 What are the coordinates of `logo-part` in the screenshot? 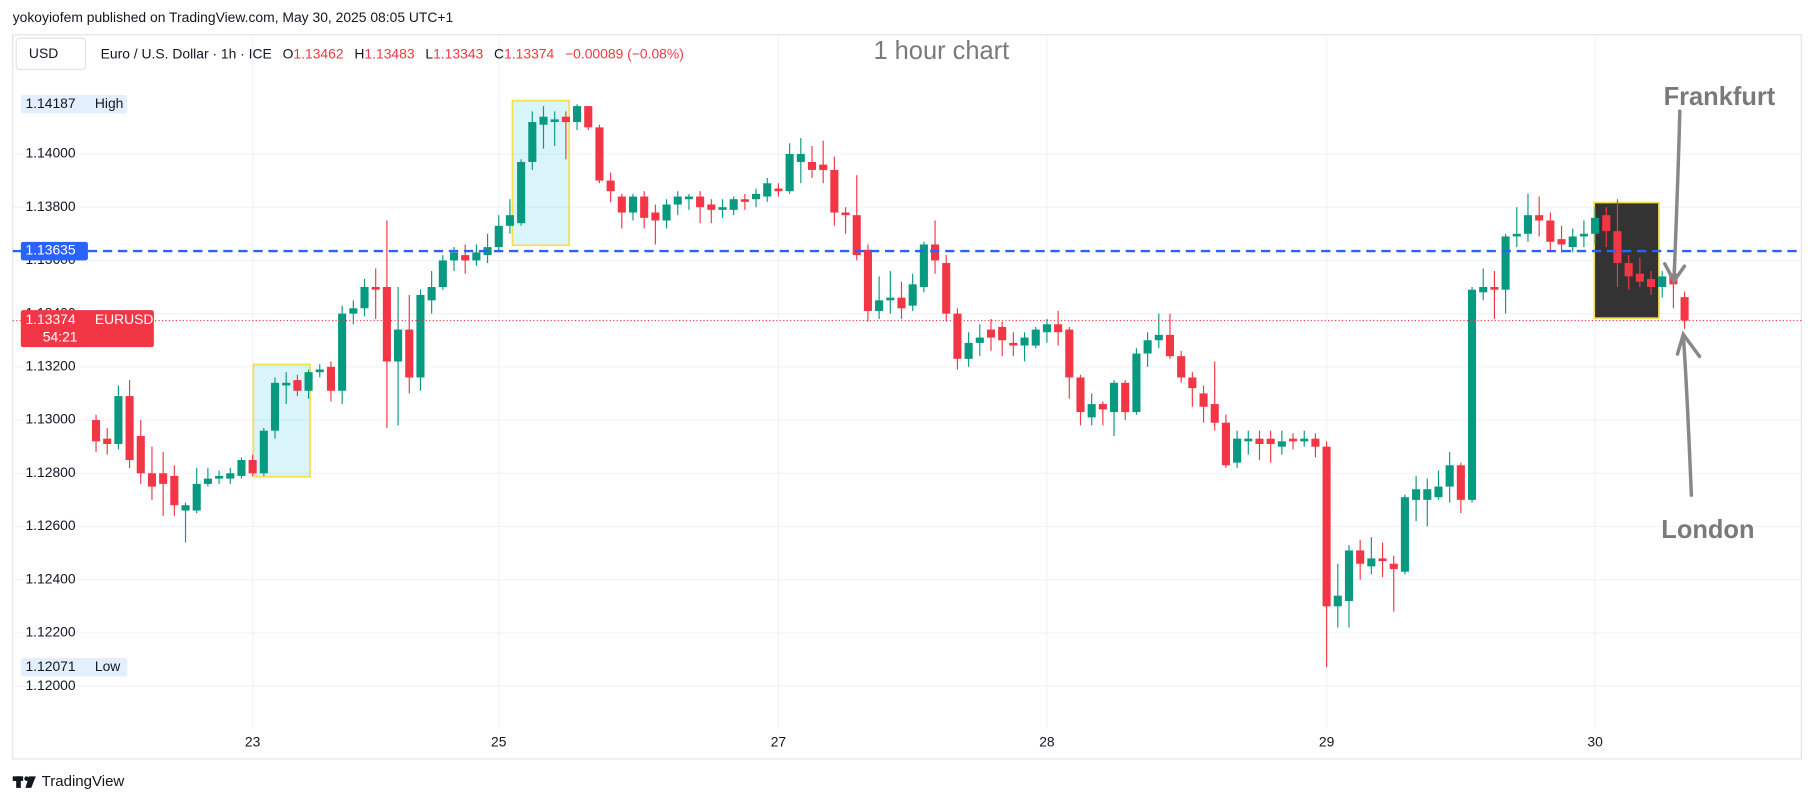 It's located at (18, 782).